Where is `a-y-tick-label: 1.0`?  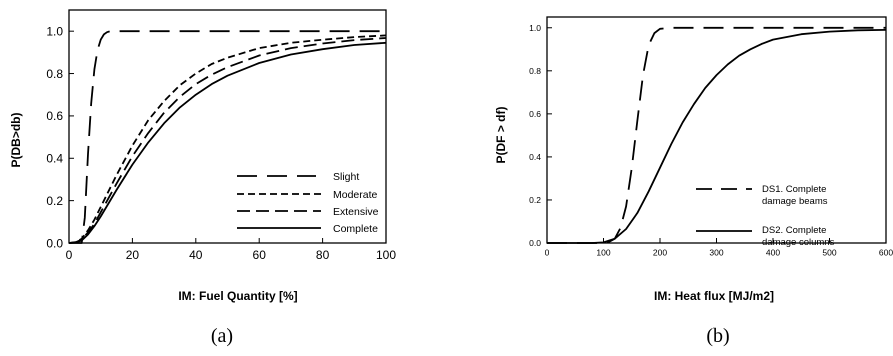 a-y-tick-label: 1.0 is located at coordinates (54, 32).